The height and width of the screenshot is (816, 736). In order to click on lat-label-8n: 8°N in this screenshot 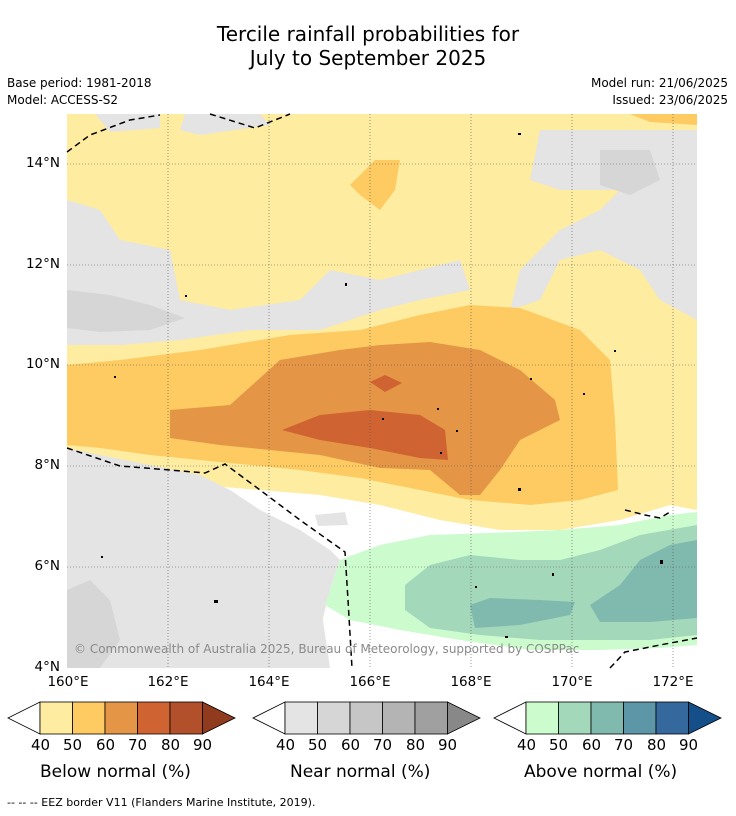, I will do `click(47, 465)`.